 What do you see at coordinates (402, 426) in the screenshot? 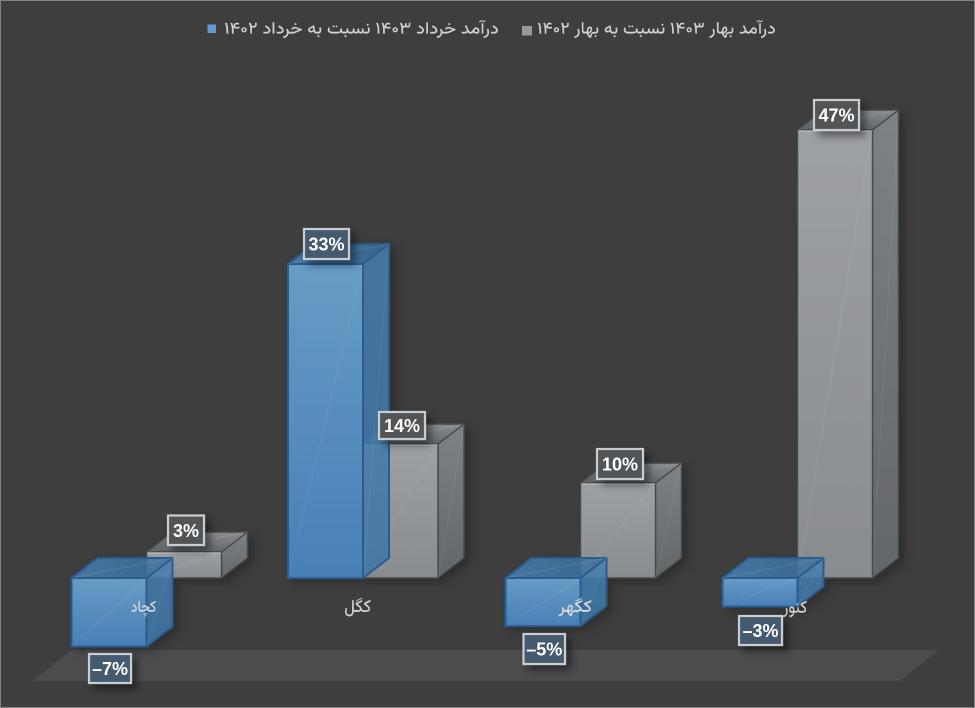
I see `svg-text: 14%` at bounding box center [402, 426].